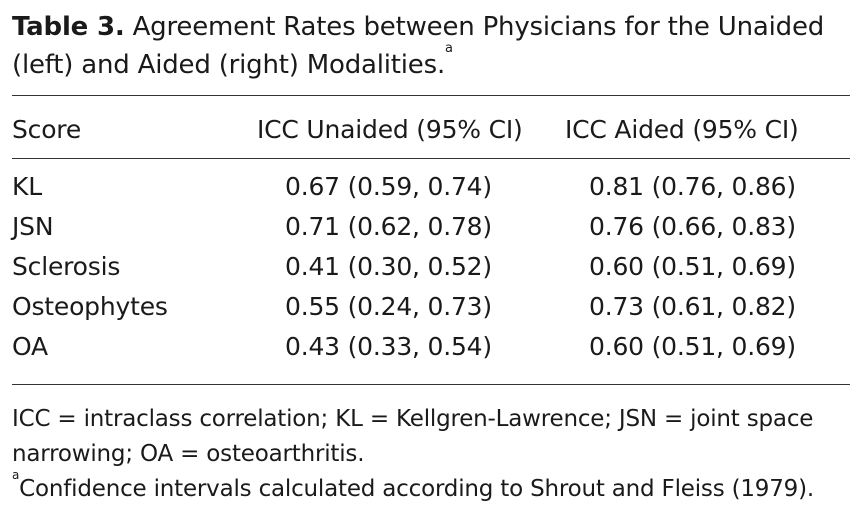 The height and width of the screenshot is (528, 864). I want to click on table-bottom-rule, so click(431, 384).